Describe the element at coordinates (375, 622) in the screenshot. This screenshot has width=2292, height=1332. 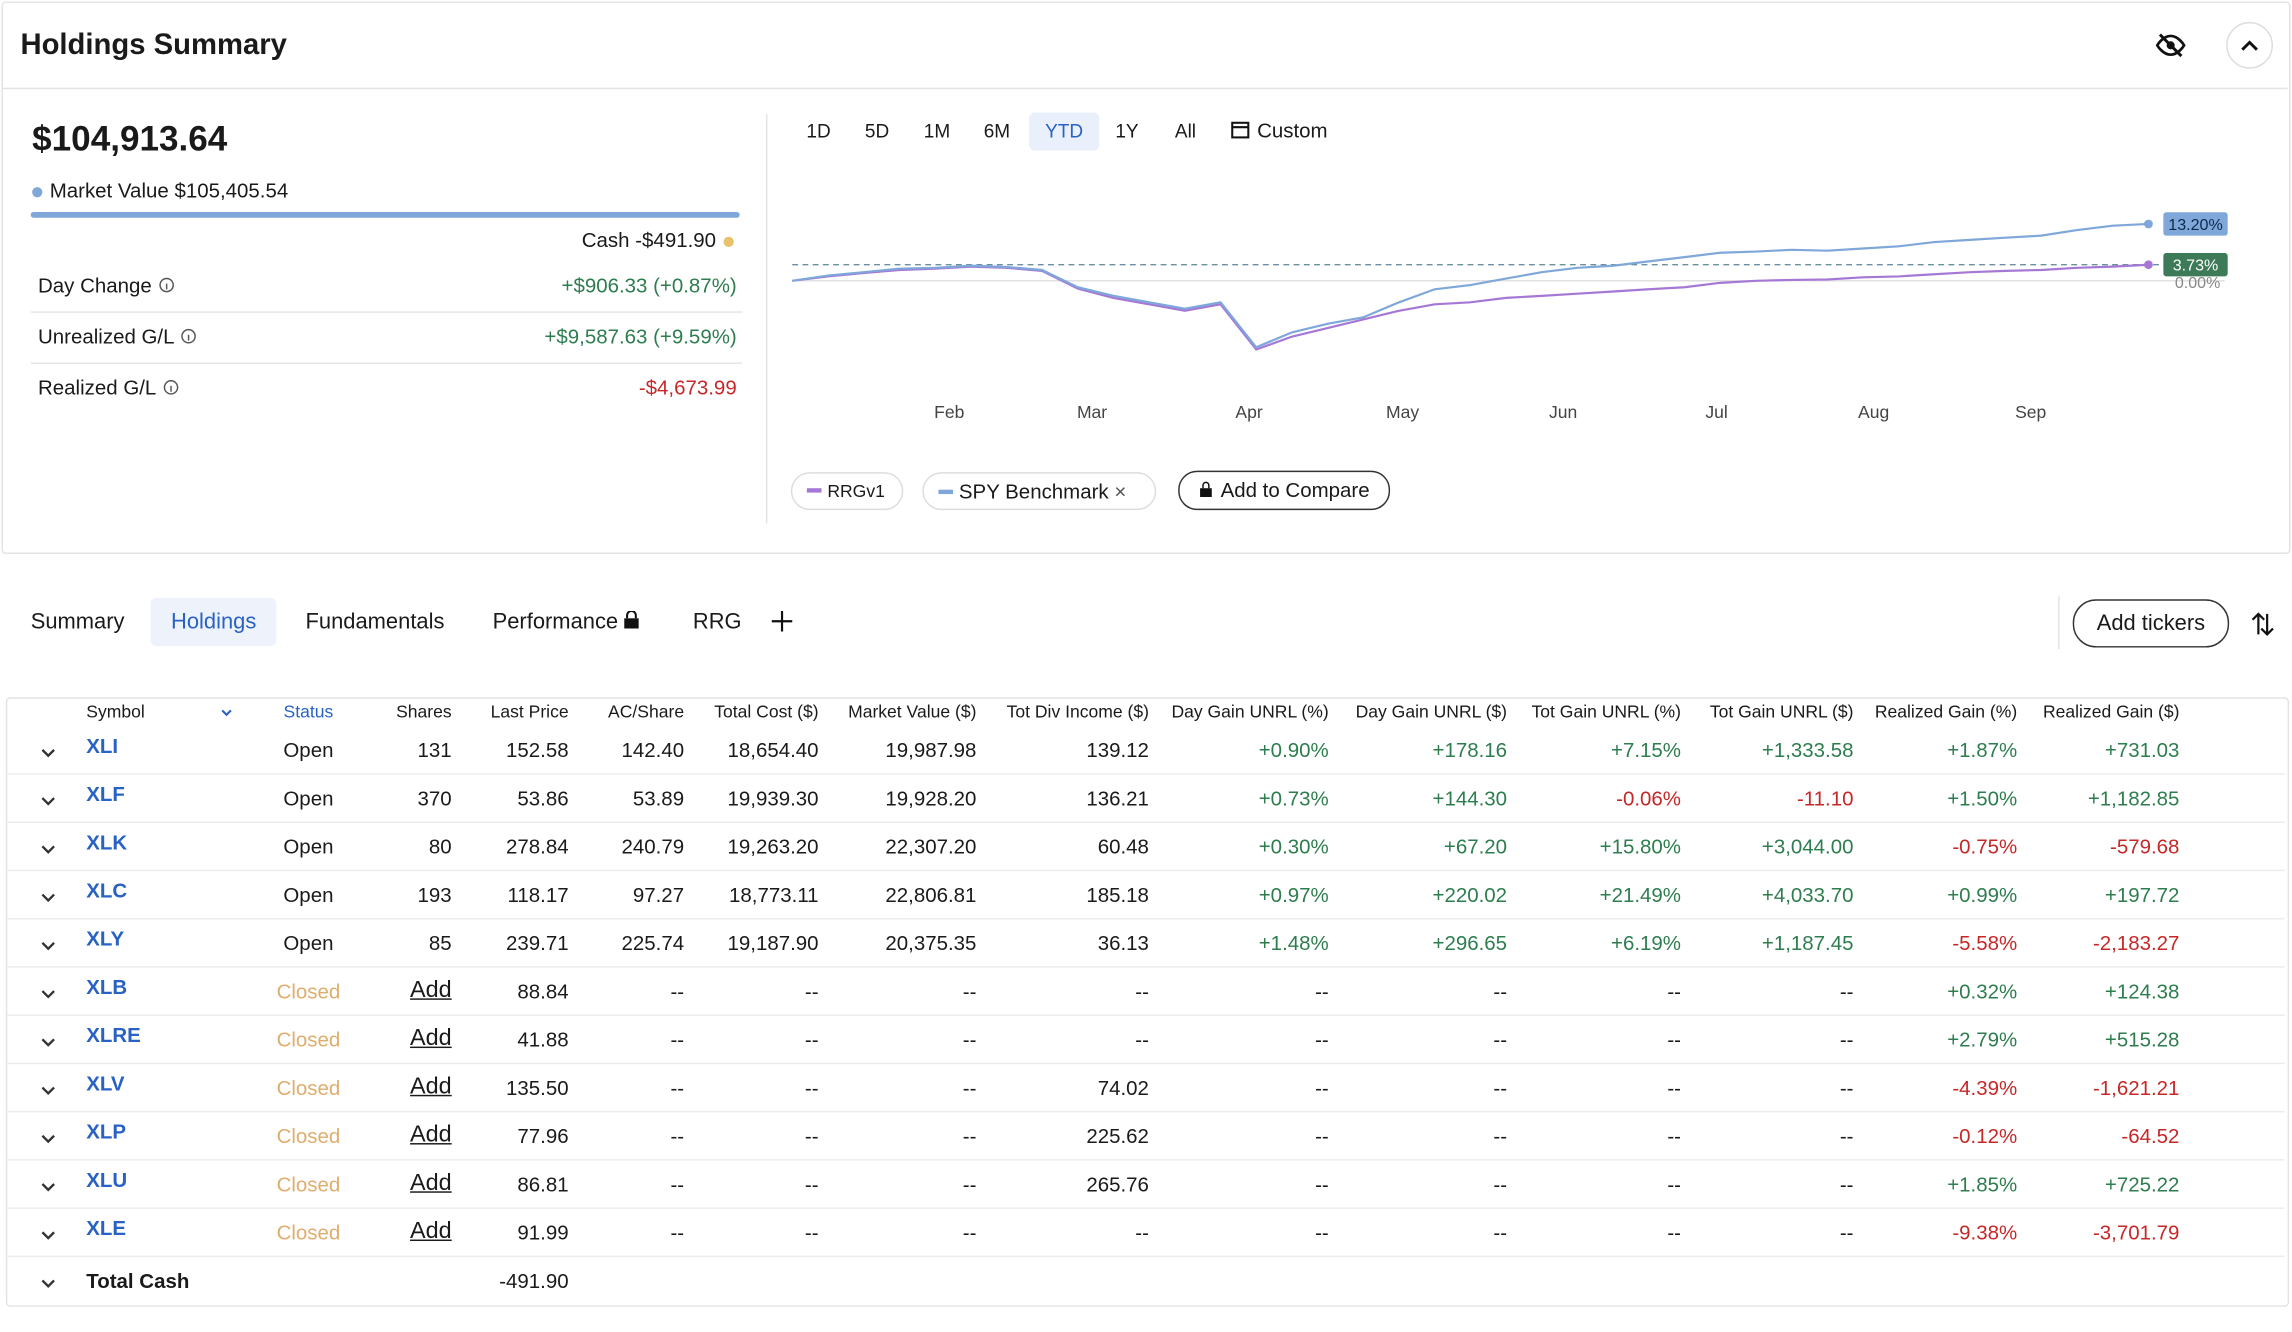
I see `tab: Fundamentals` at that location.